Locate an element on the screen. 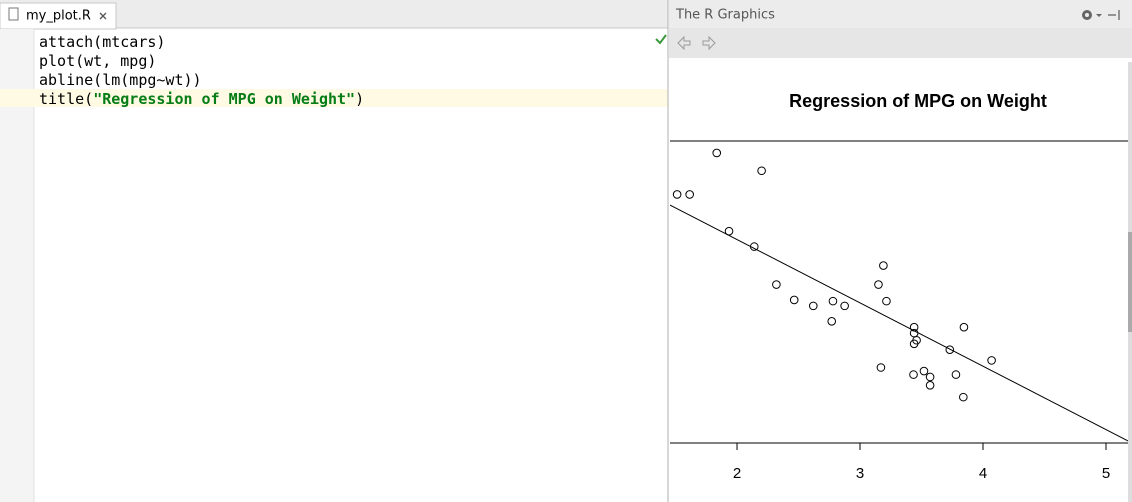  code-line: attach(mtcars) is located at coordinates (102, 42).